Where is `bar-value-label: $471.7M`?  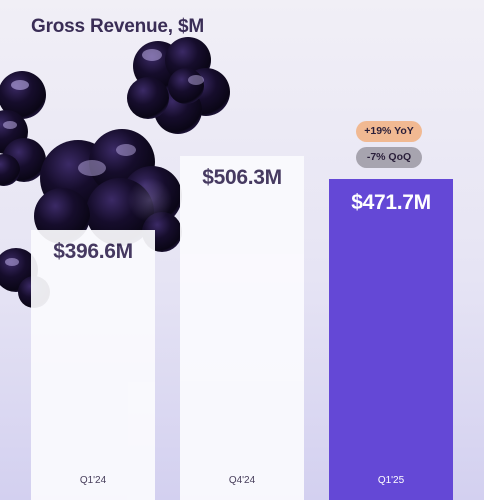 bar-value-label: $471.7M is located at coordinates (391, 203).